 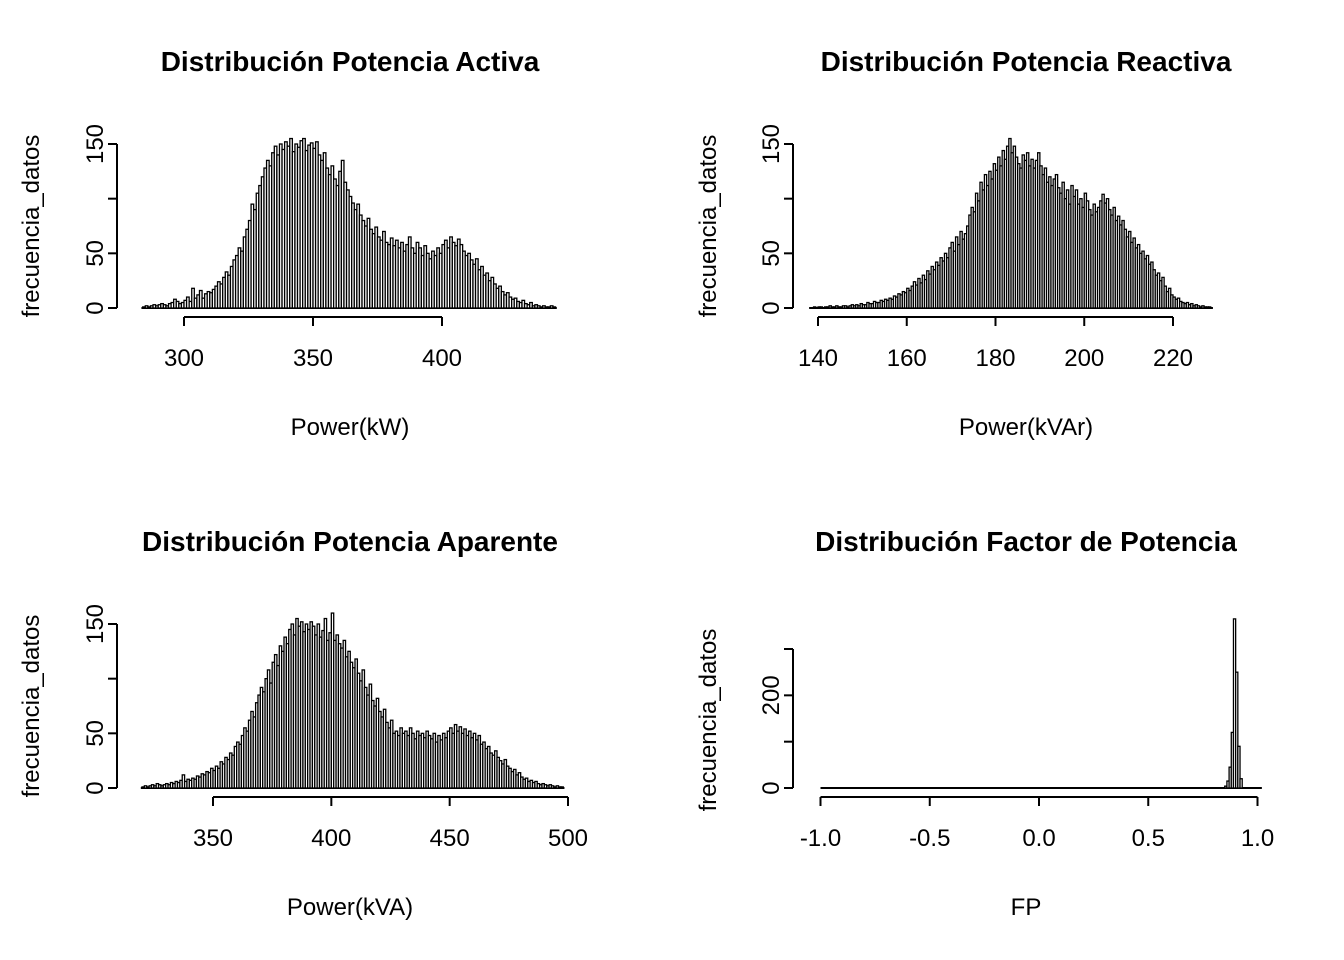 What do you see at coordinates (995, 358) in the screenshot?
I see `x-tick-label: 180` at bounding box center [995, 358].